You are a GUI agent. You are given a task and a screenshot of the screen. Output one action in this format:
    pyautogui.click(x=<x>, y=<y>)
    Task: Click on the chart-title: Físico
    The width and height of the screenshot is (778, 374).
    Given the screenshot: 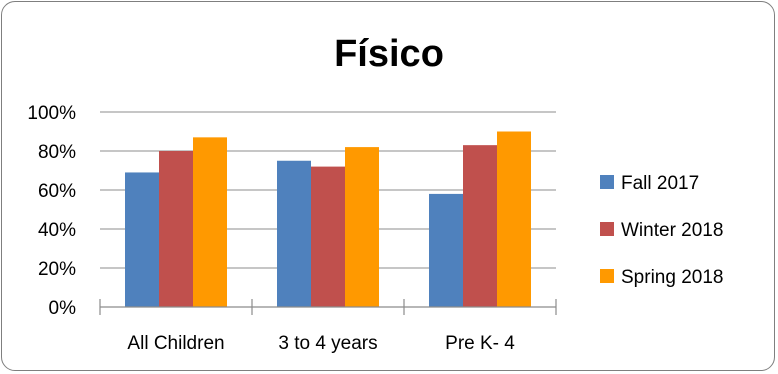 What is the action you would take?
    pyautogui.click(x=389, y=54)
    